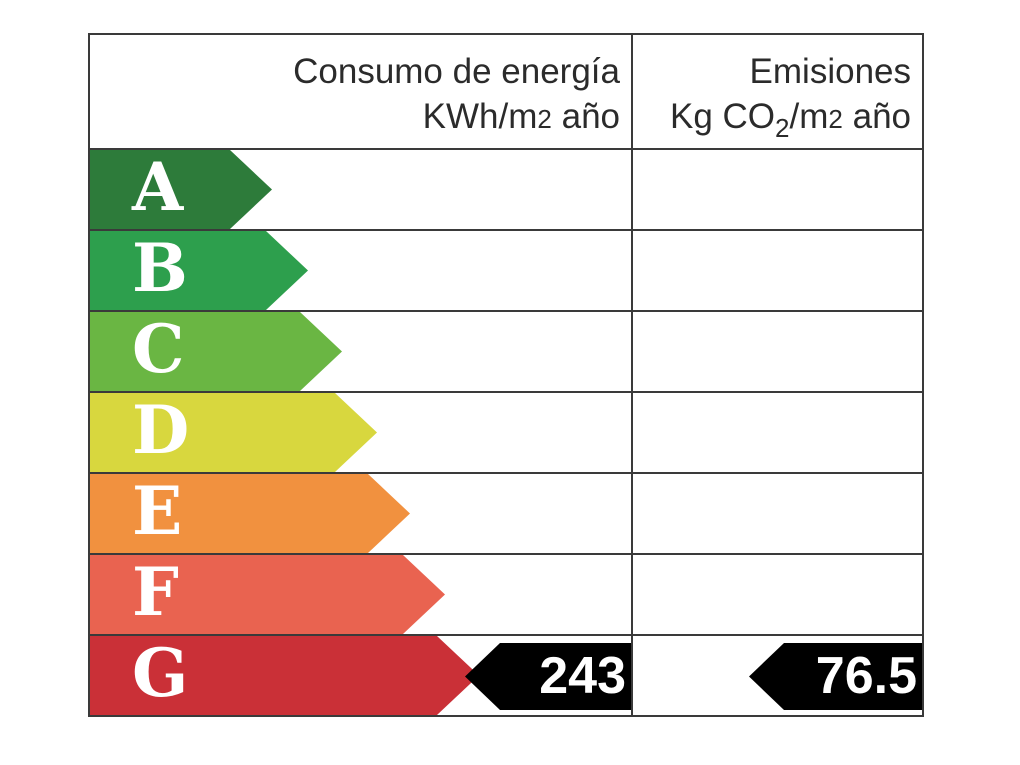 The image size is (1020, 765). I want to click on rating-row-a: A, so click(506, 190).